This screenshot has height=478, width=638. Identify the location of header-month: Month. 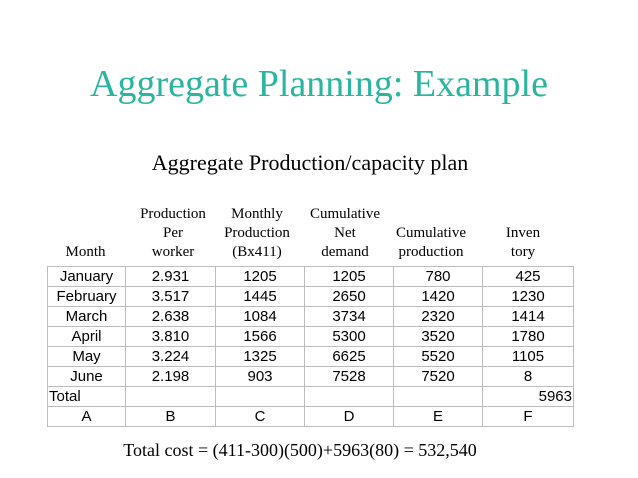
(85, 252).